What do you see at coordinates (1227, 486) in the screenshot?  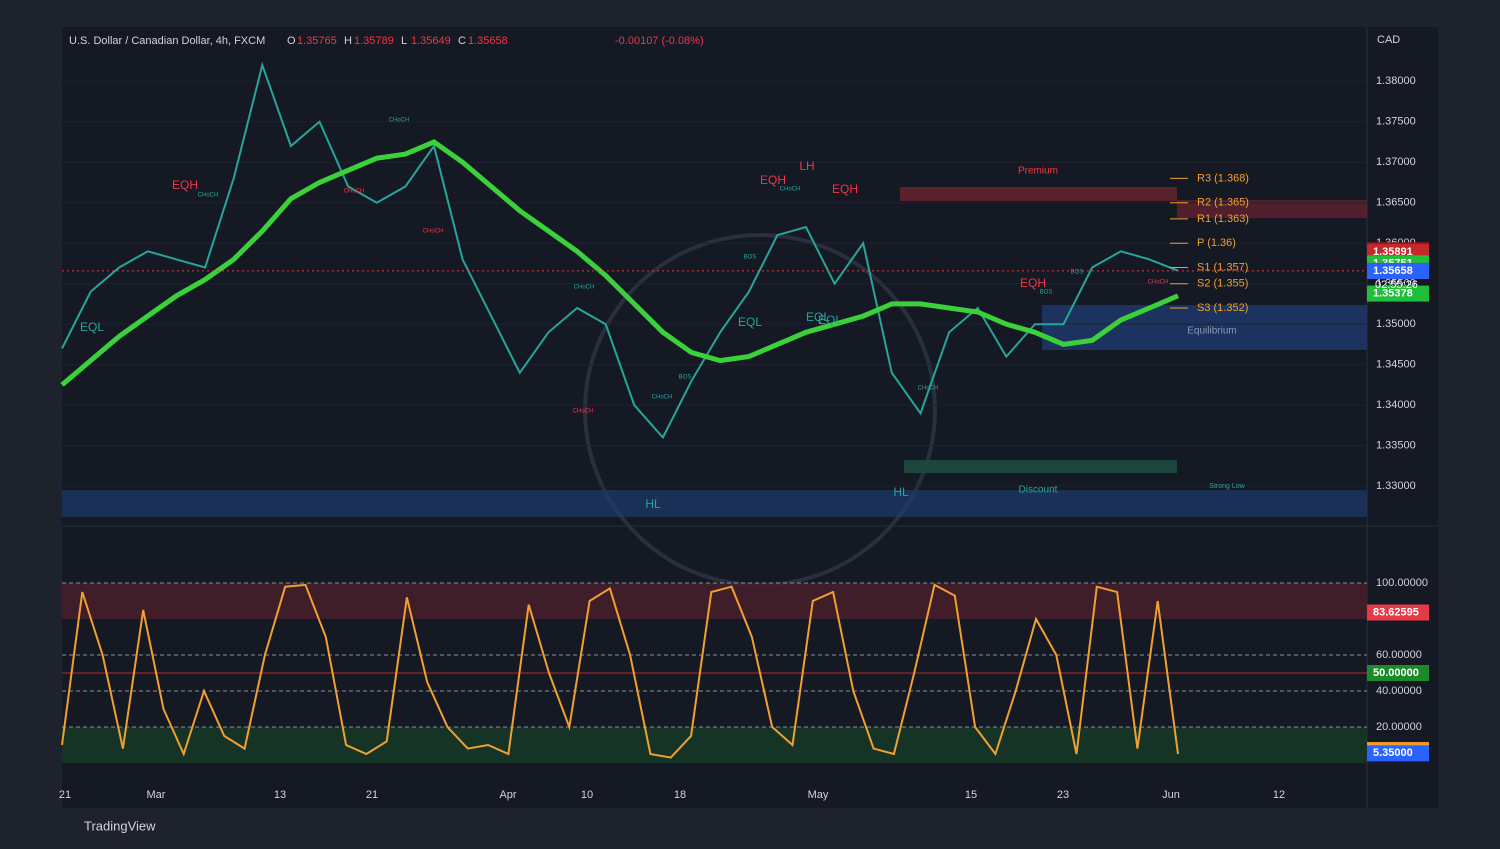 I see `annotation: Strong Low` at bounding box center [1227, 486].